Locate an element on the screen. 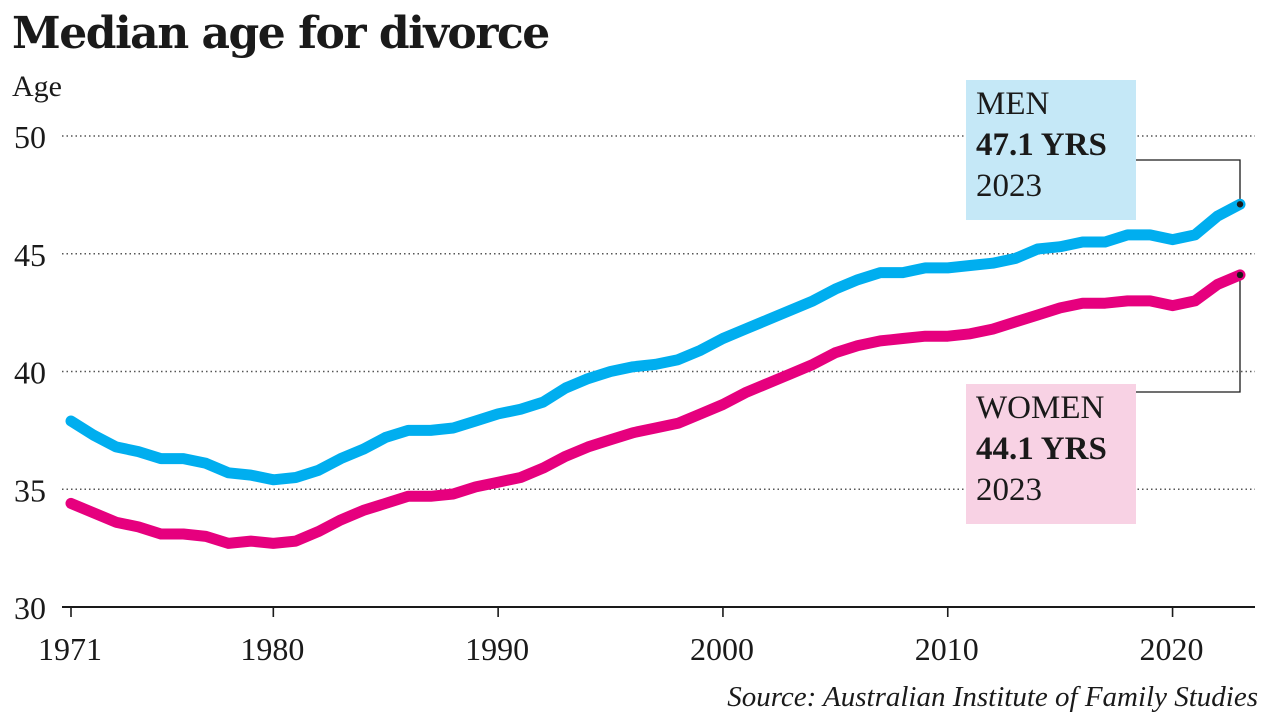 The width and height of the screenshot is (1280, 720). callout-leader-lines is located at coordinates (1188, 276).